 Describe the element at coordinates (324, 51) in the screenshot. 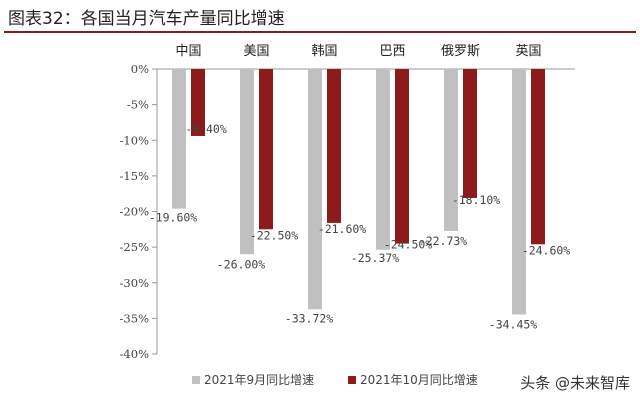

I see `category-label: 韩国` at that location.